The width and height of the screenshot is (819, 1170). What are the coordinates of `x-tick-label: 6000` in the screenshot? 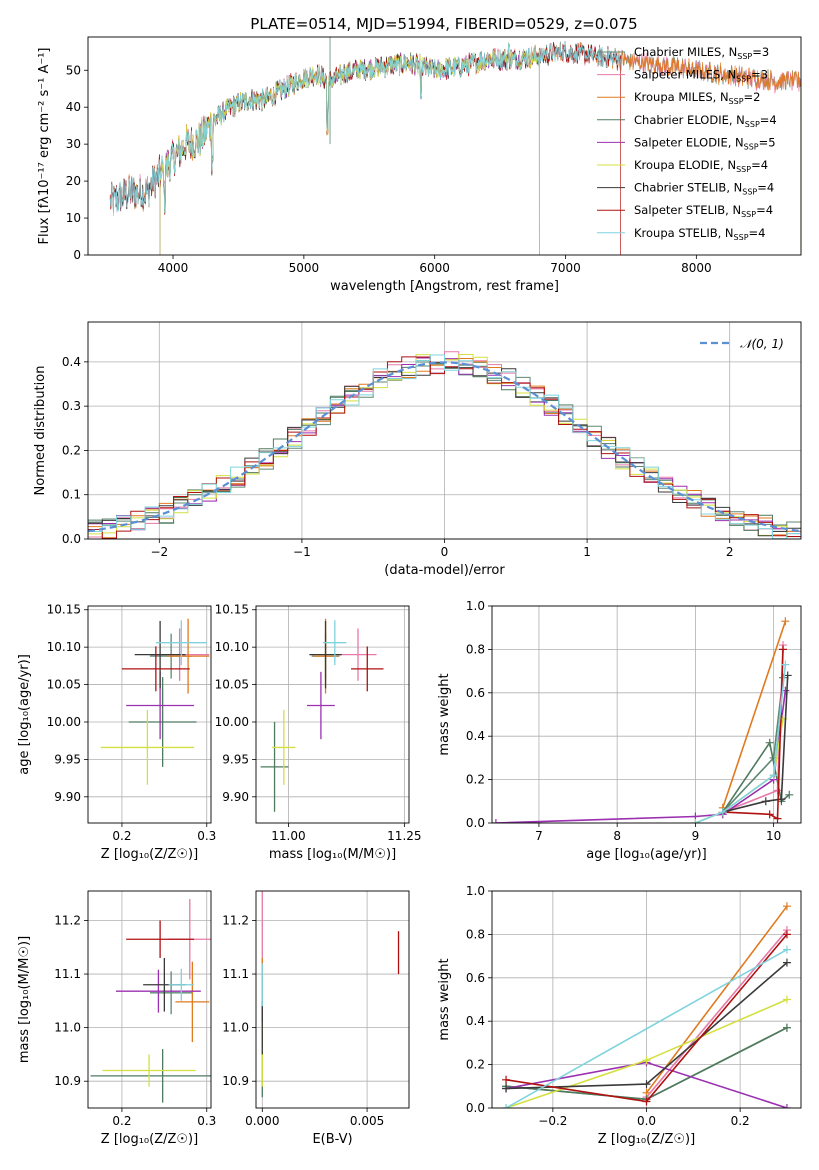 It's located at (434, 268).